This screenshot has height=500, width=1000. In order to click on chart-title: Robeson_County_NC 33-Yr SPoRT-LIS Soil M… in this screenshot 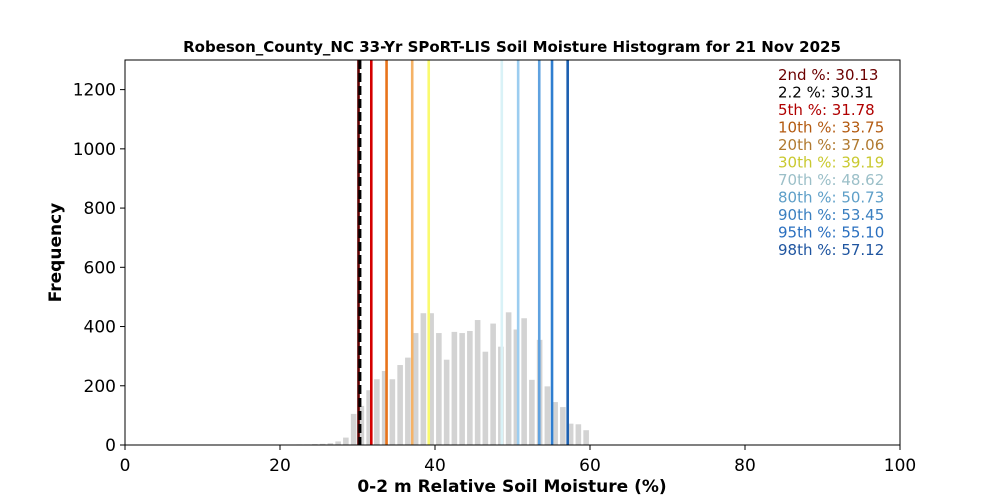, I will do `click(512, 47)`.